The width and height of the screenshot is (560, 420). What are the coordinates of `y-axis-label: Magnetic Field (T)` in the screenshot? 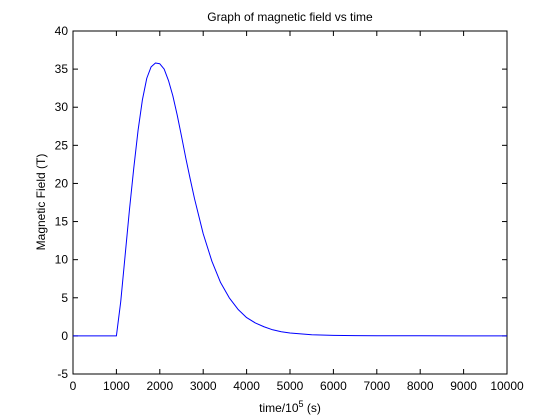 It's located at (41, 202).